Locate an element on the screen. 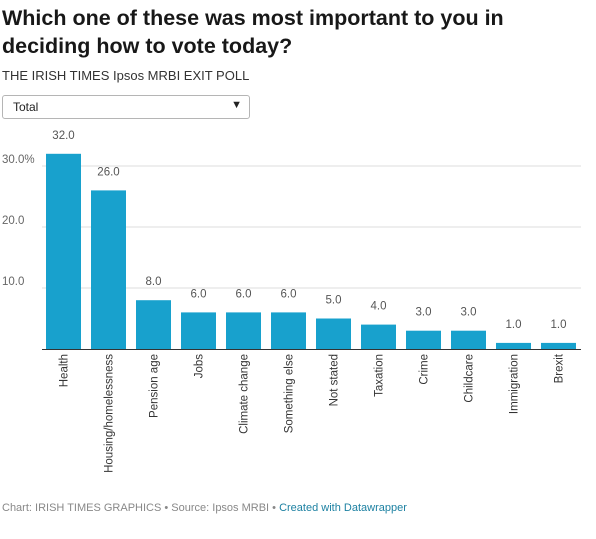  x-tick-label: Not stated is located at coordinates (335, 380).